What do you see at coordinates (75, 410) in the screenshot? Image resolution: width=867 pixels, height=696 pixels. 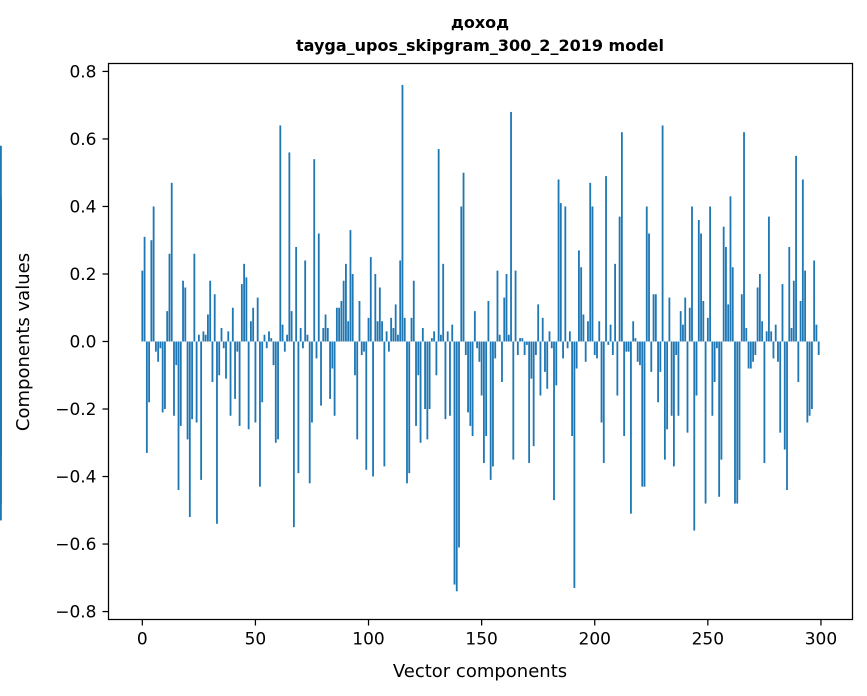 I see `y-tick-label: −0.2` at bounding box center [75, 410].